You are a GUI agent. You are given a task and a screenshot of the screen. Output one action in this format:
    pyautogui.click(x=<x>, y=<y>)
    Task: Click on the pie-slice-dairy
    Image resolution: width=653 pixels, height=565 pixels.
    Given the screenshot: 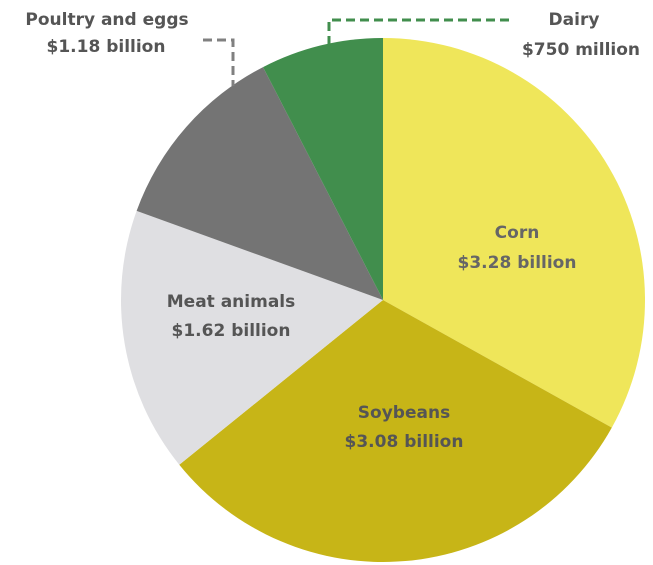 What is the action you would take?
    pyautogui.click(x=323, y=169)
    